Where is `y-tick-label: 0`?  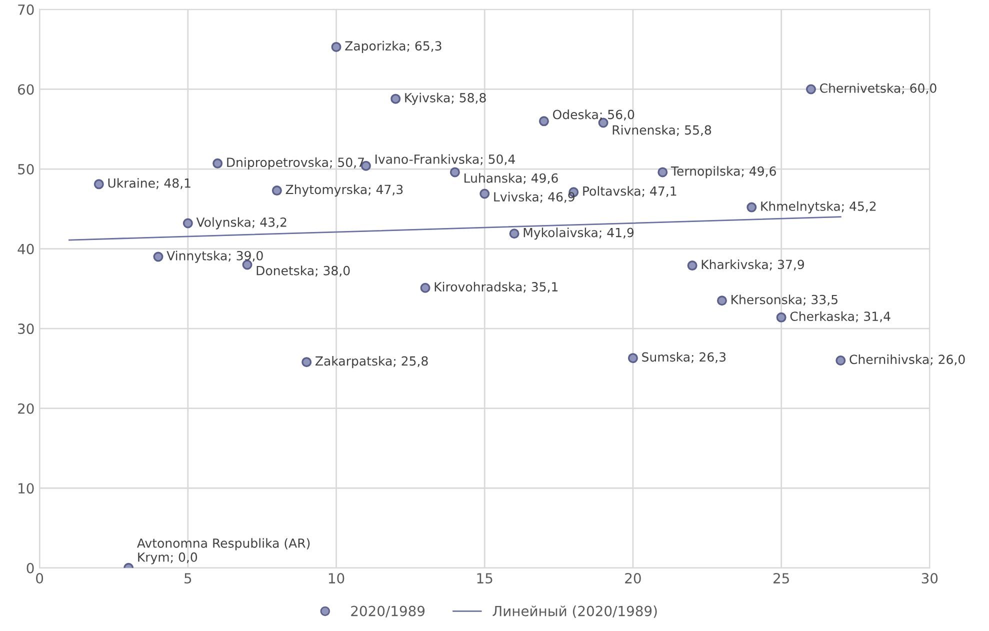 y-tick-label: 0 is located at coordinates (30, 568).